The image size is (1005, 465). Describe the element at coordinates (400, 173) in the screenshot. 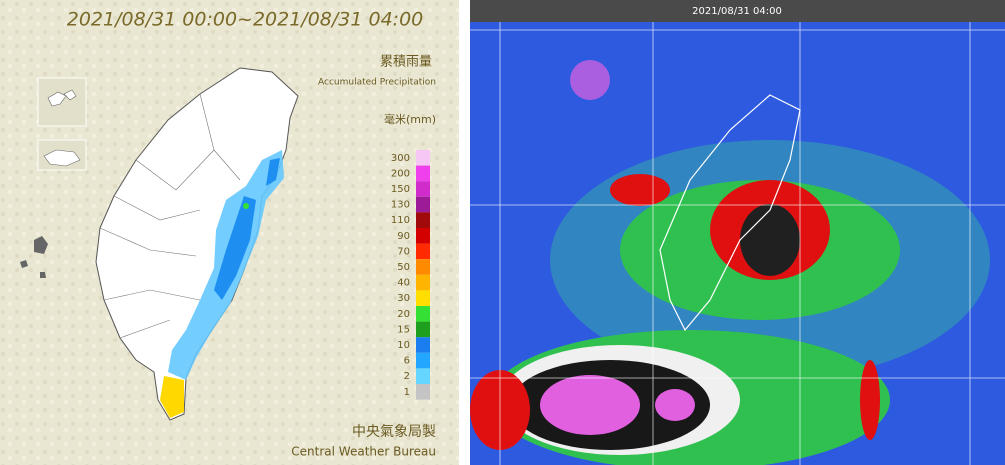

I see `legend-label: 200` at that location.